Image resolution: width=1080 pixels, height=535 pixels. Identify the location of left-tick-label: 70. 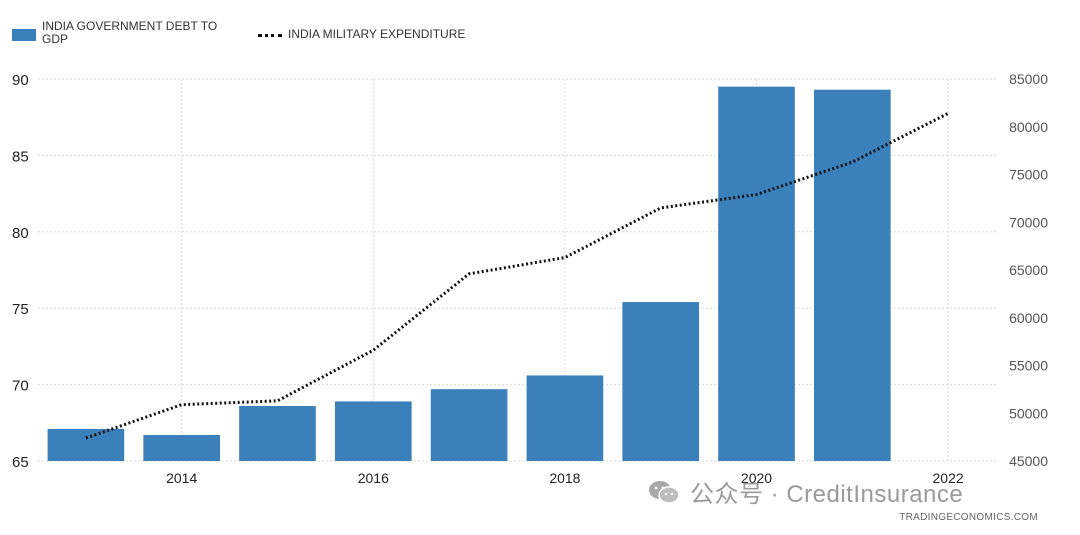
(20, 386).